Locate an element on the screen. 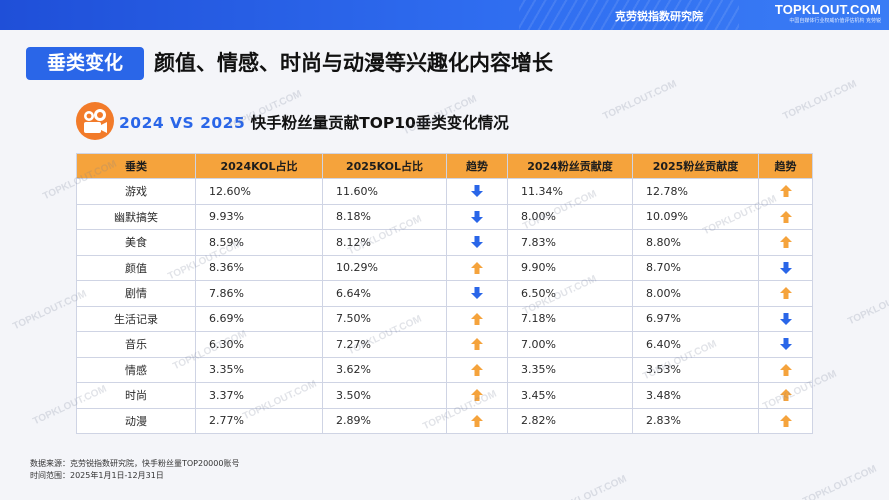 Image resolution: width=889 pixels, height=500 pixels. cell-kol-2025: 11.60% is located at coordinates (384, 191).